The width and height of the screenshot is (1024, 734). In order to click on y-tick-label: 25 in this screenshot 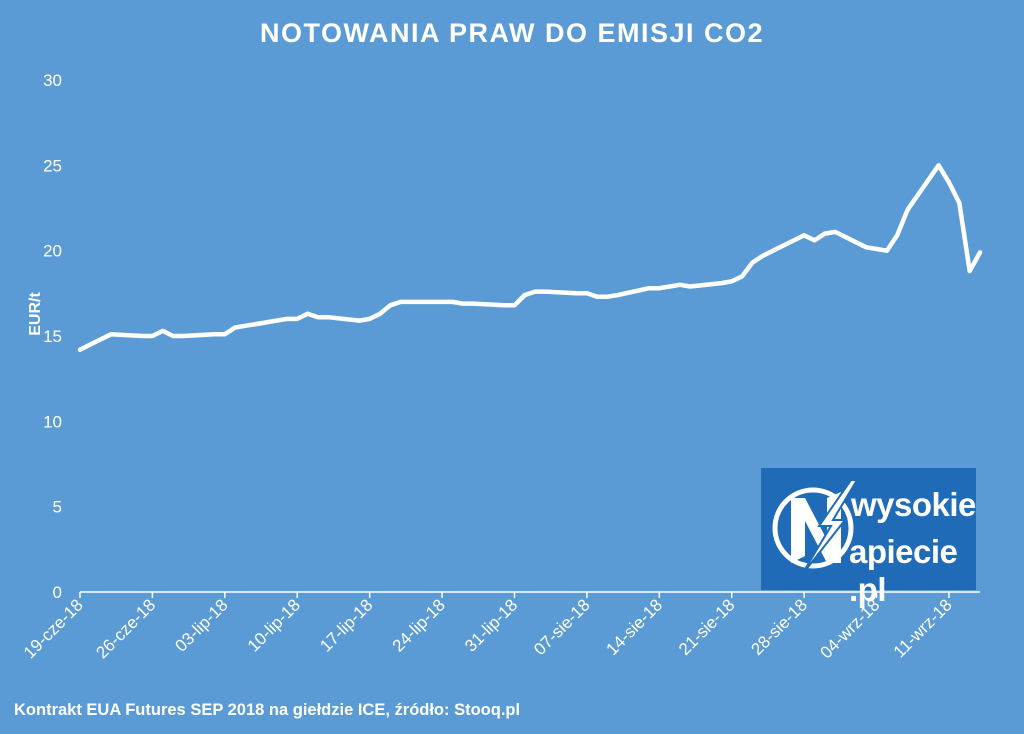, I will do `click(52, 165)`.